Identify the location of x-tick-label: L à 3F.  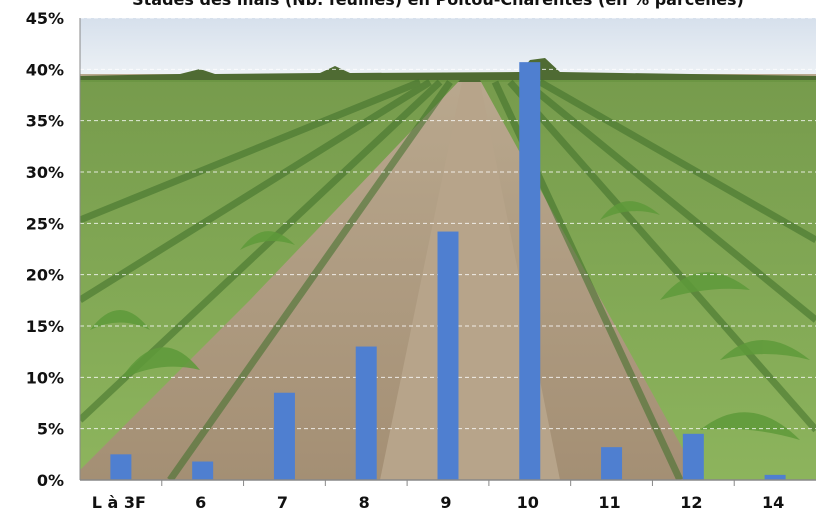
(119, 502).